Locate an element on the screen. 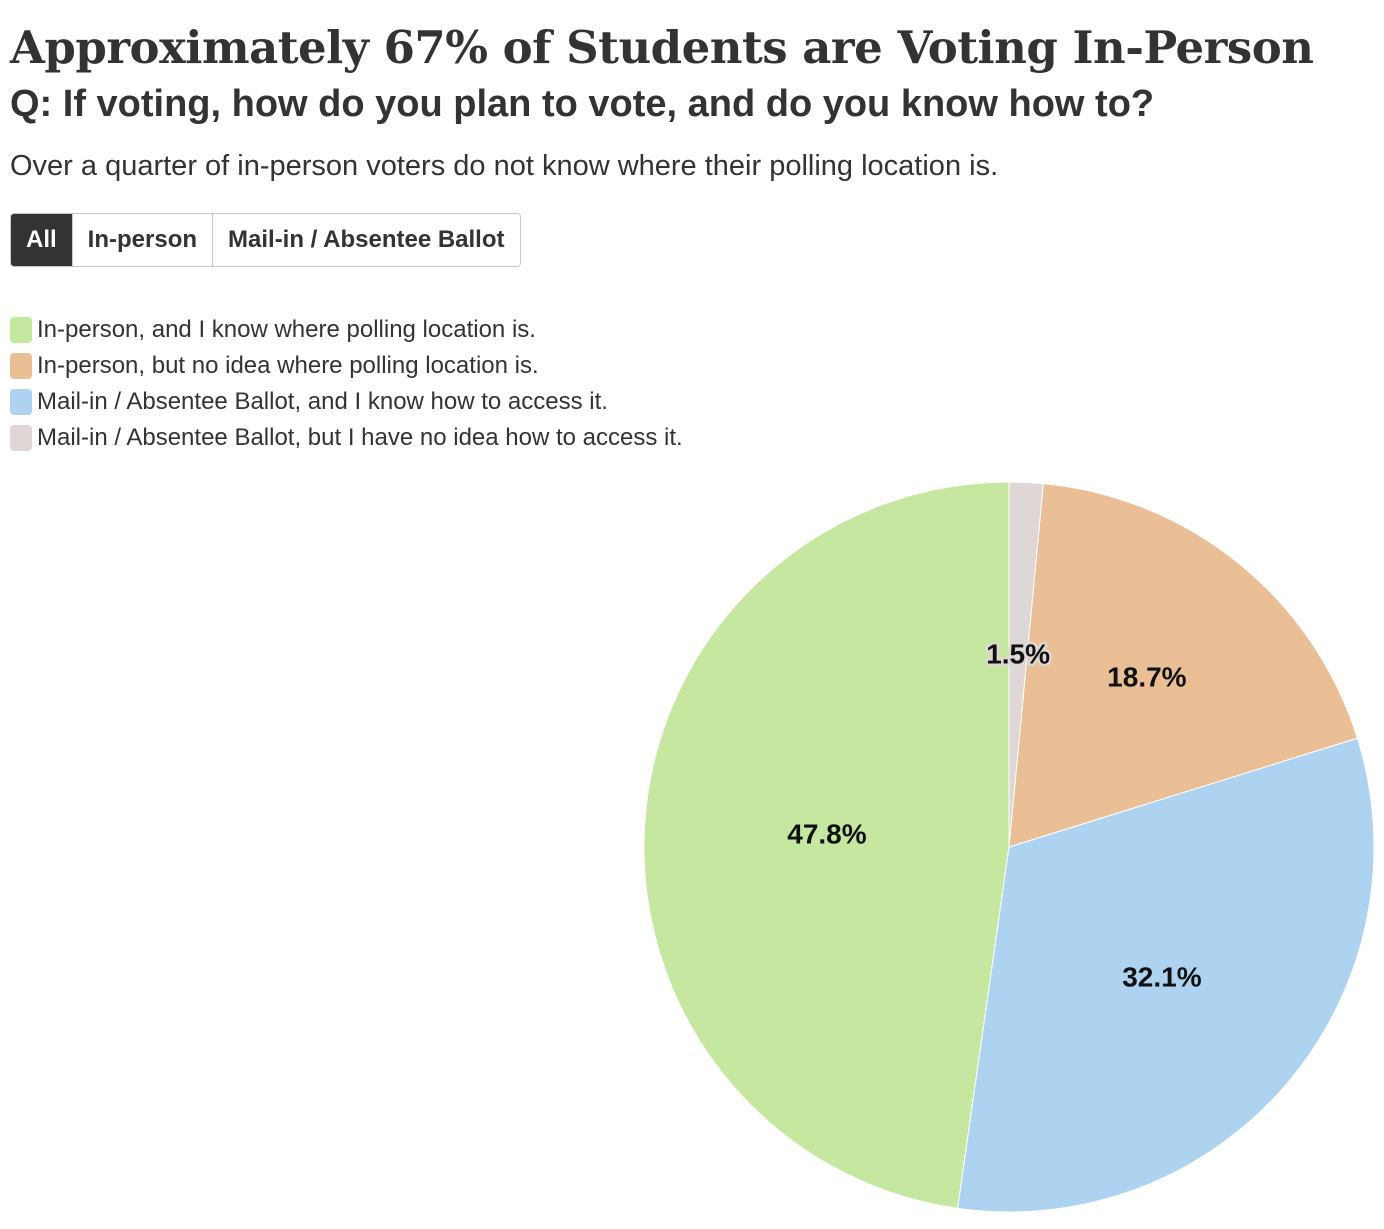 This screenshot has height=1229, width=1384. filter-button-group: All In-person Mail-in / Absentee Ballot is located at coordinates (265, 240).